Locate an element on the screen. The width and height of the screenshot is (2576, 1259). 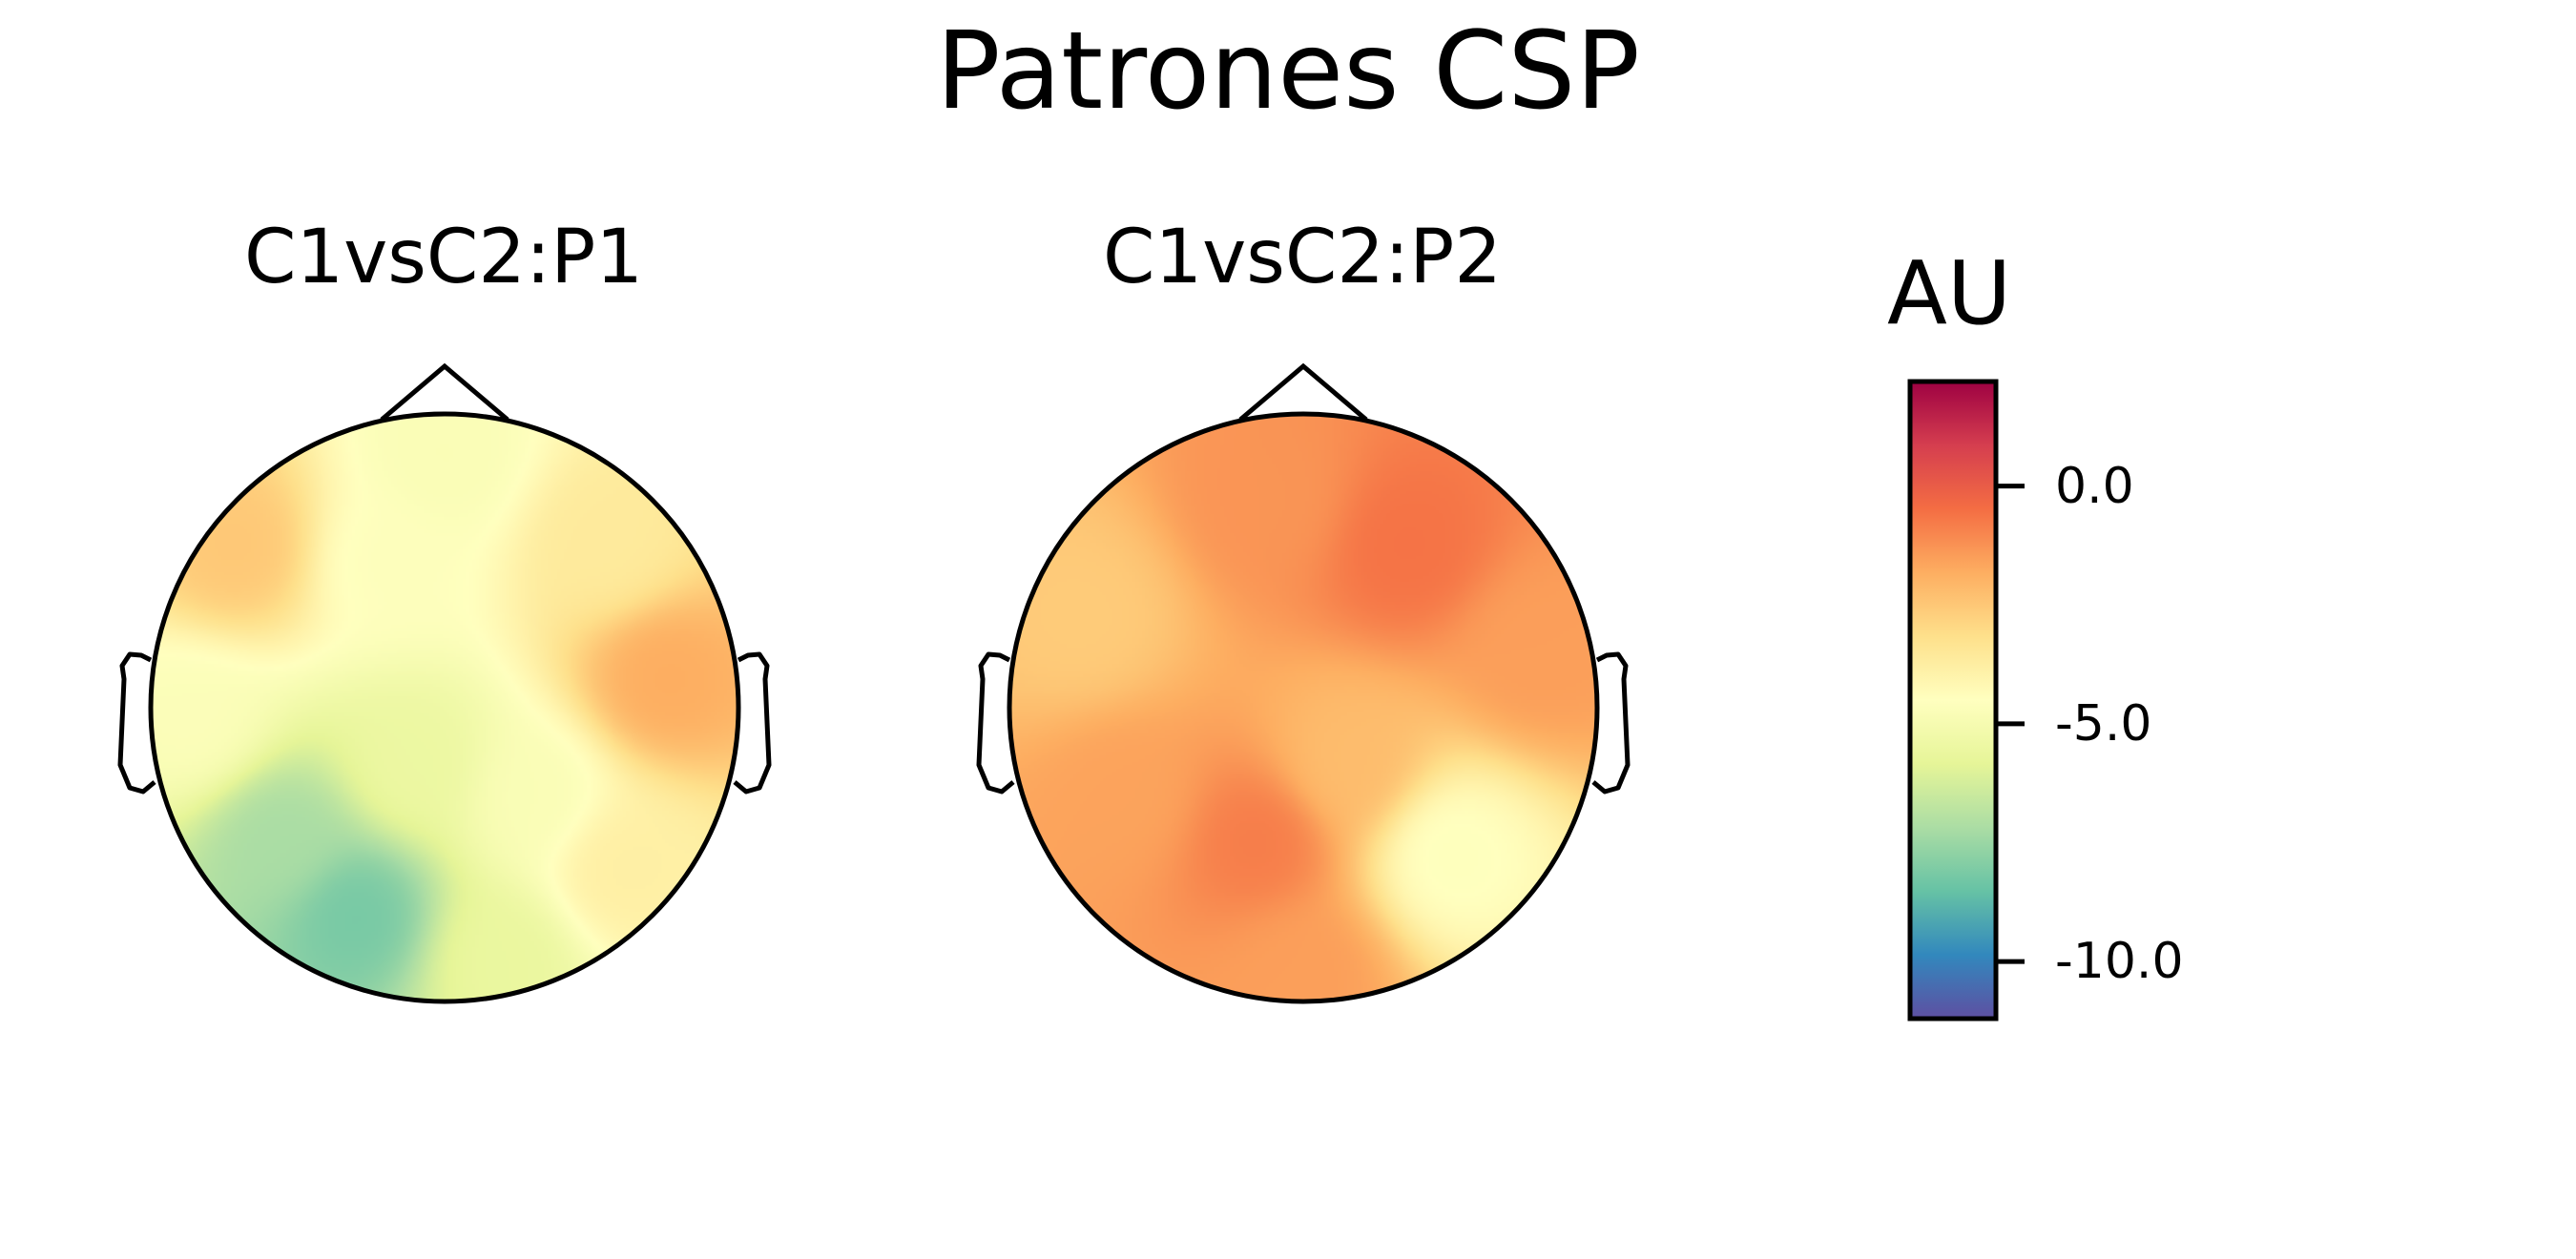
colorbar-tick-label: 0.0 is located at coordinates (2094, 486).